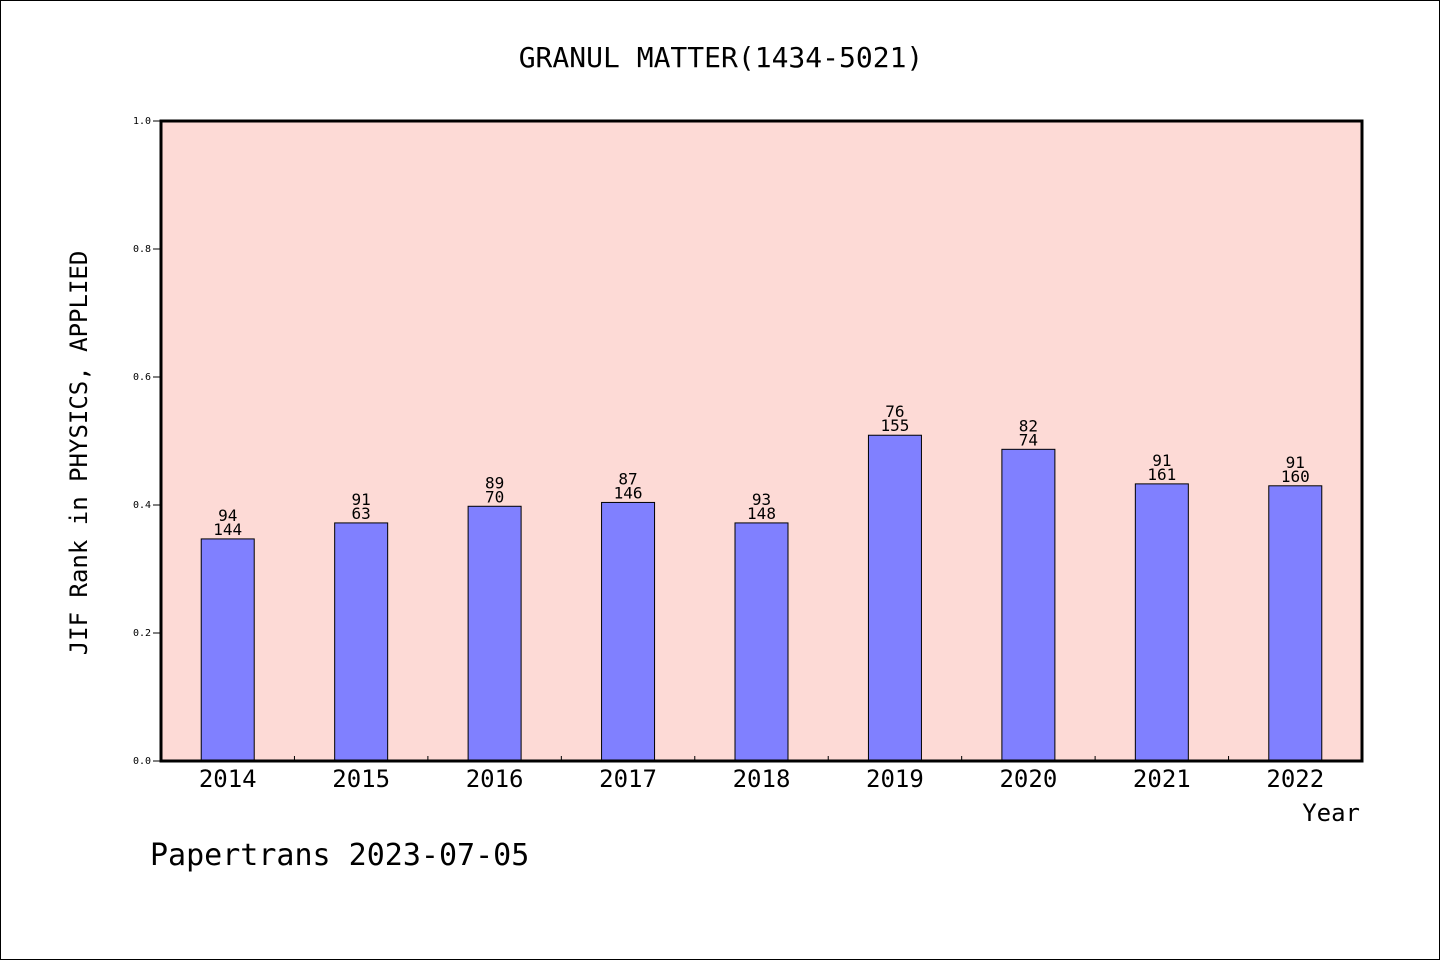 The height and width of the screenshot is (964, 1440). Describe the element at coordinates (1028, 425) in the screenshot. I see `bar-label-top: 82` at that location.